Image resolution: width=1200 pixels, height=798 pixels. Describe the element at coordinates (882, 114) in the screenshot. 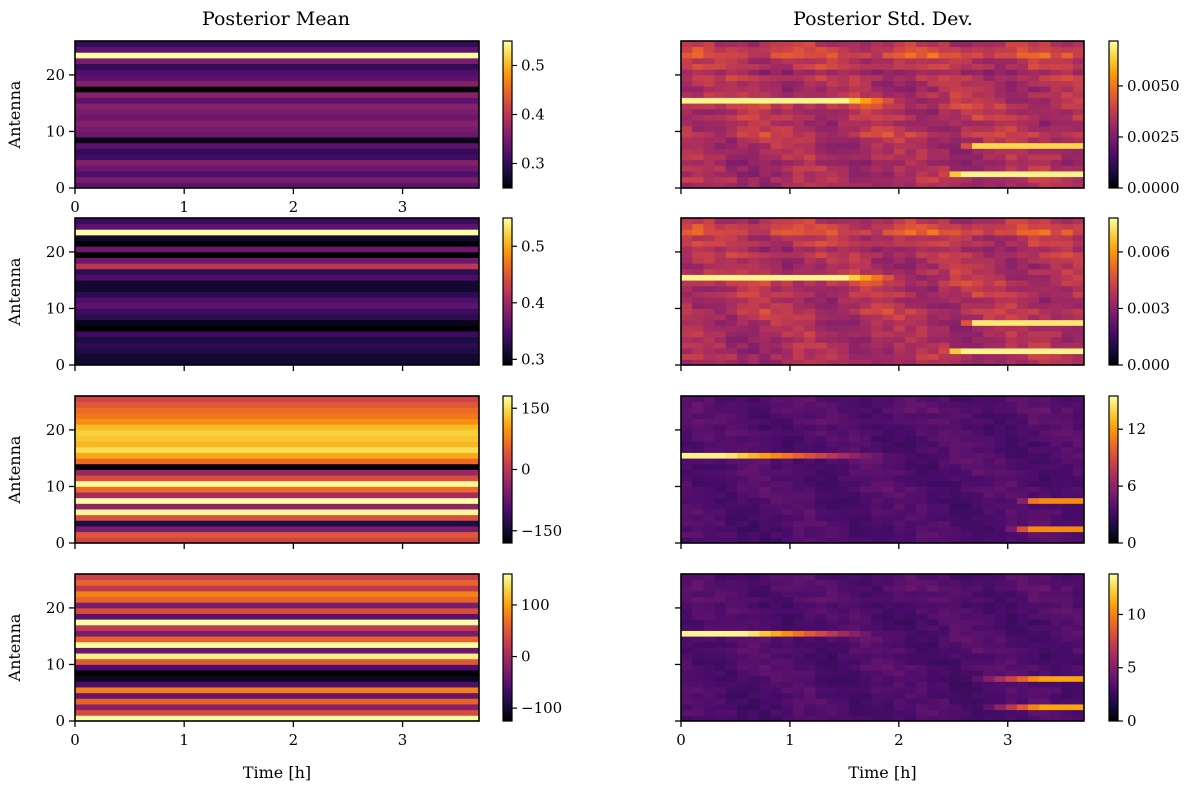

I see `plot-frame` at that location.